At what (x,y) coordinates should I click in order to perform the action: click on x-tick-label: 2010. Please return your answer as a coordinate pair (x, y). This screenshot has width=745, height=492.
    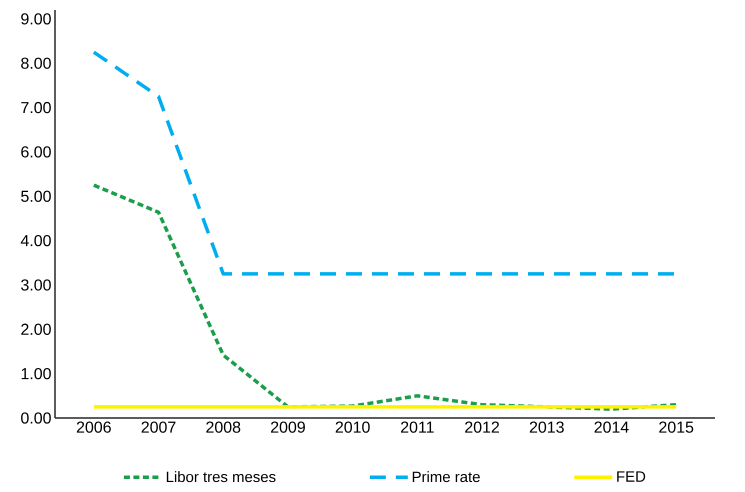
    Looking at the image, I should click on (353, 427).